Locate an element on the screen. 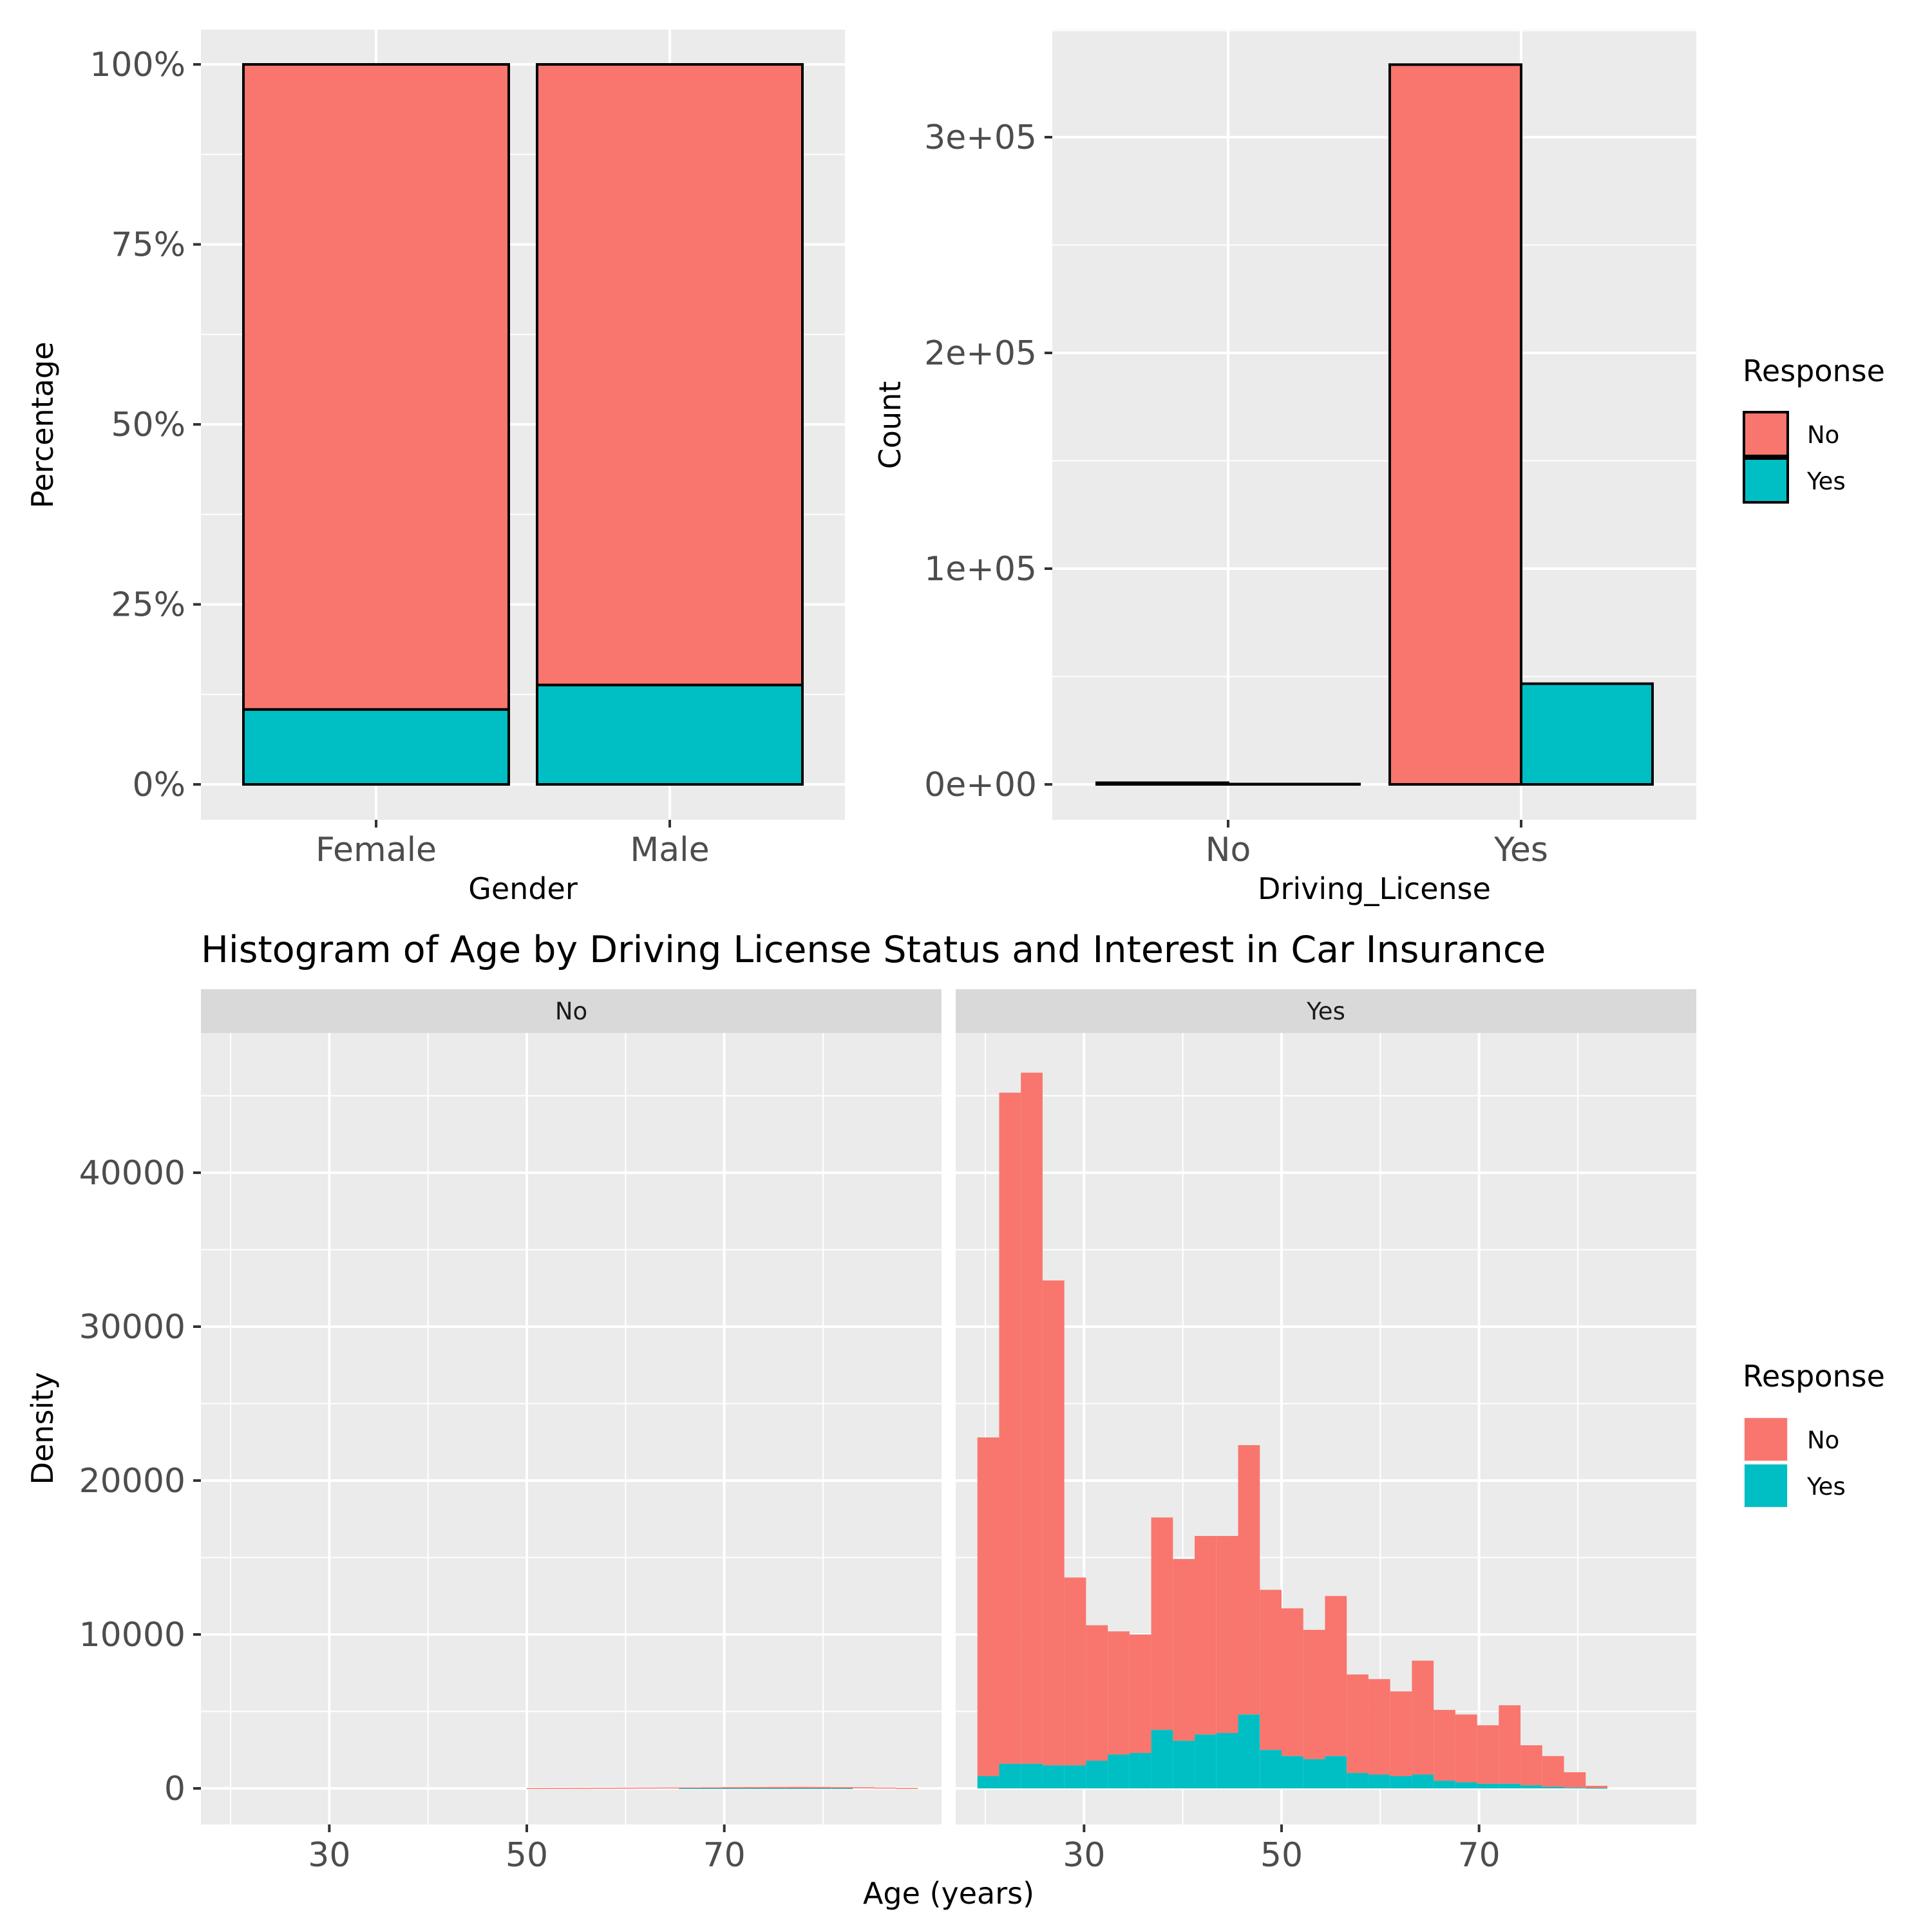  y-tick-label: 100% is located at coordinates (137, 65).